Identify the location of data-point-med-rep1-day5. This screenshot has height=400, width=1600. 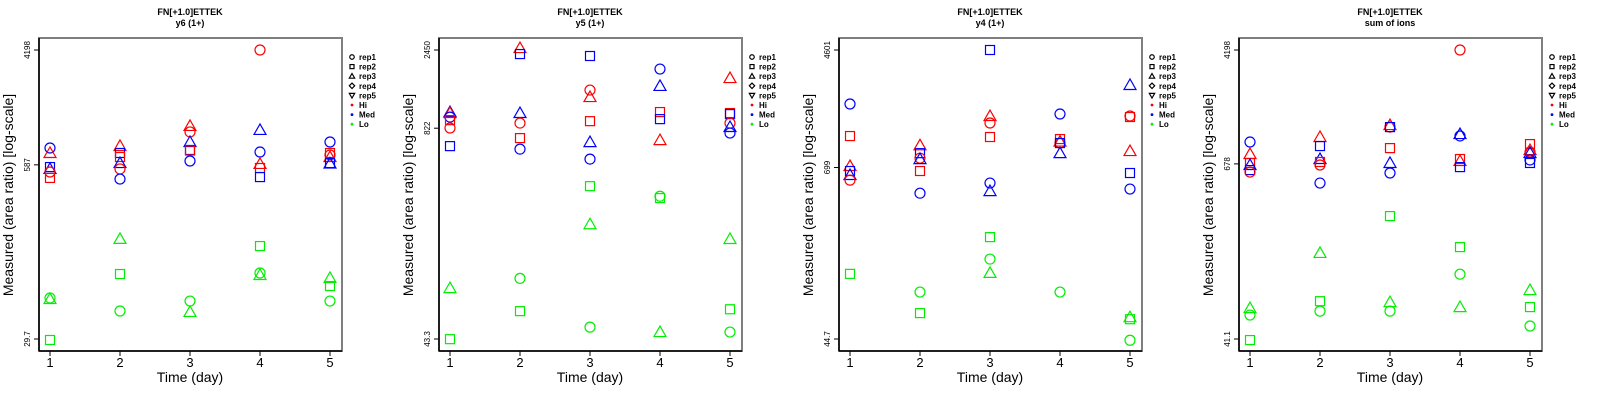
(1130, 189).